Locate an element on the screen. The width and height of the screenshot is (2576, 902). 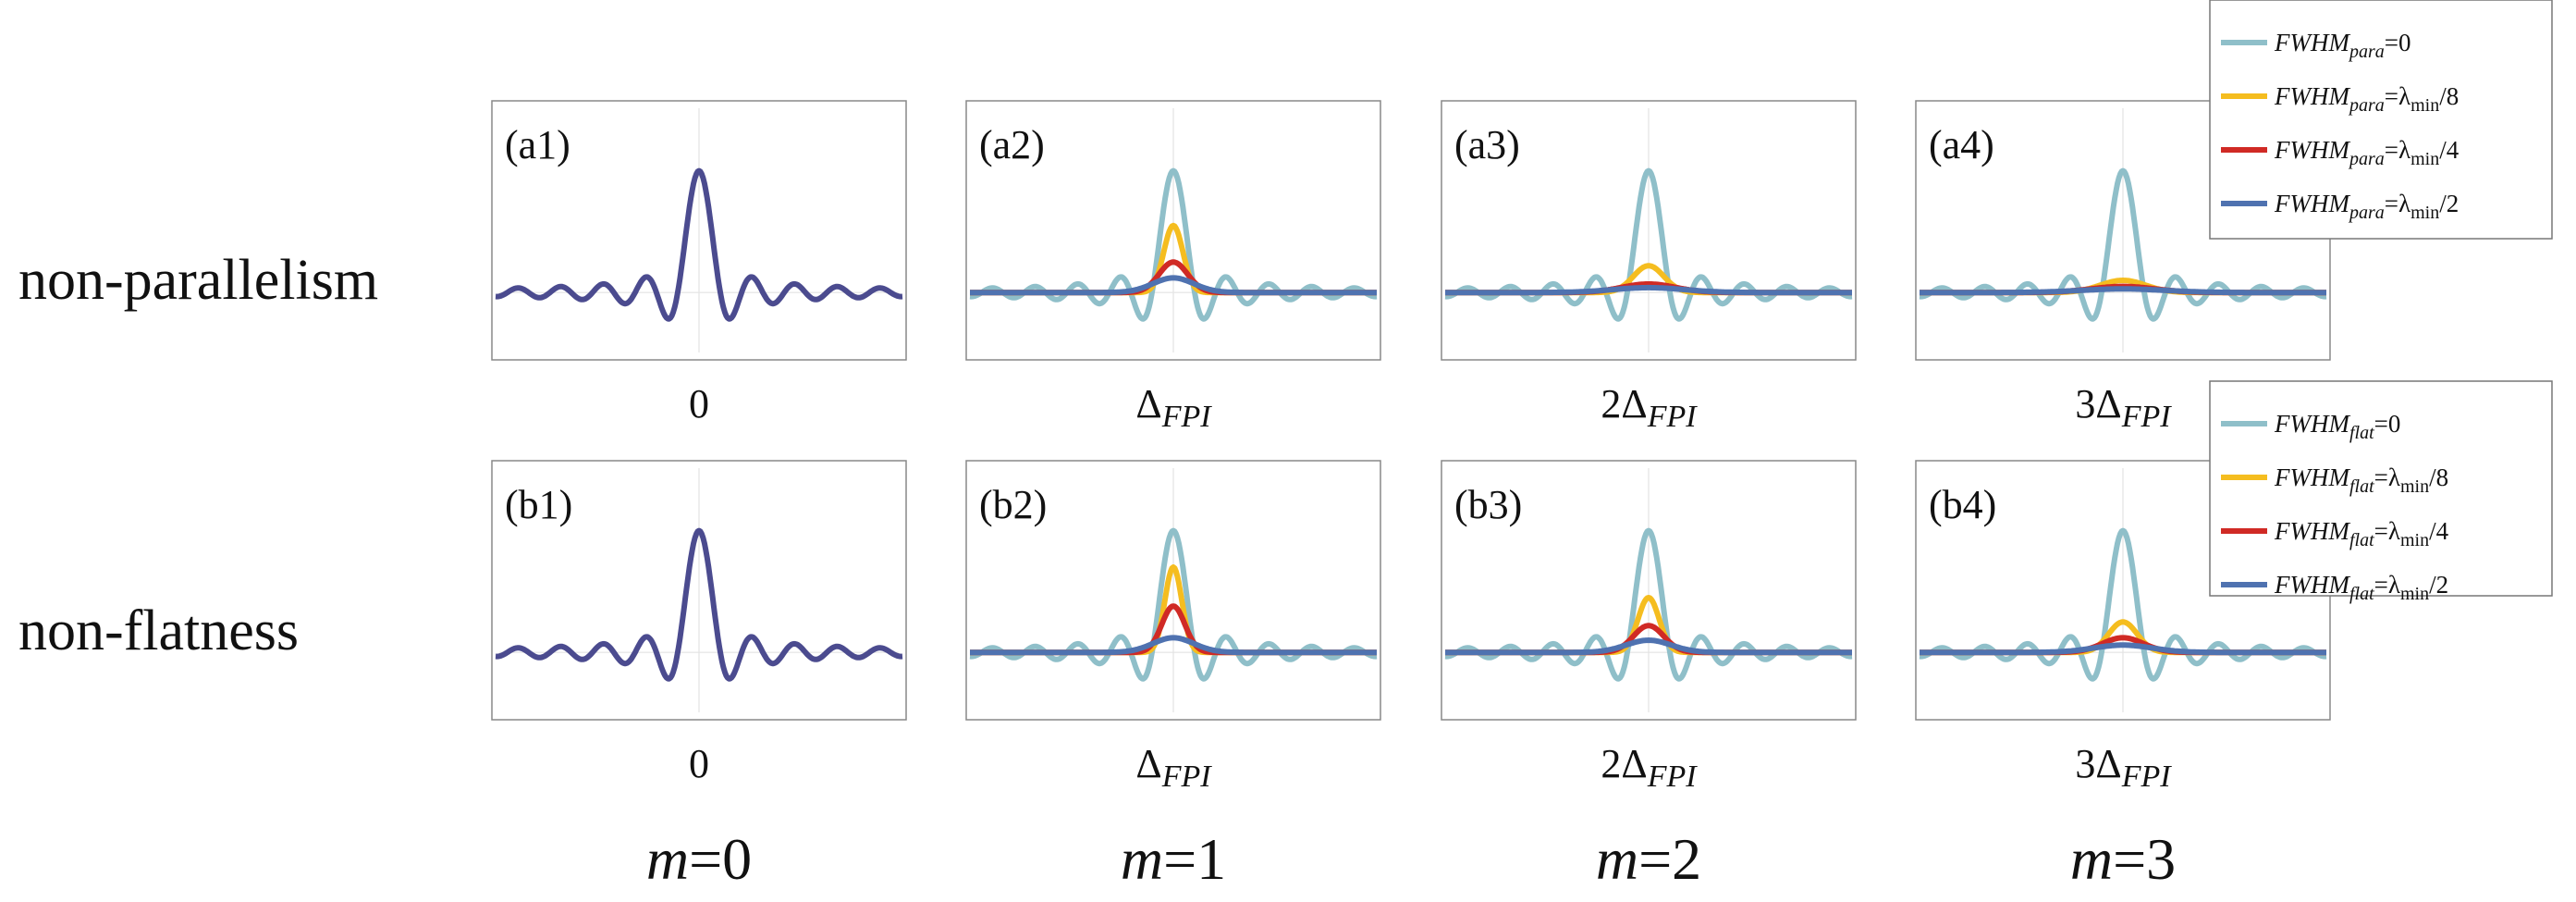
legend-entry: FWHMpara=λmin/2 is located at coordinates (2366, 206).